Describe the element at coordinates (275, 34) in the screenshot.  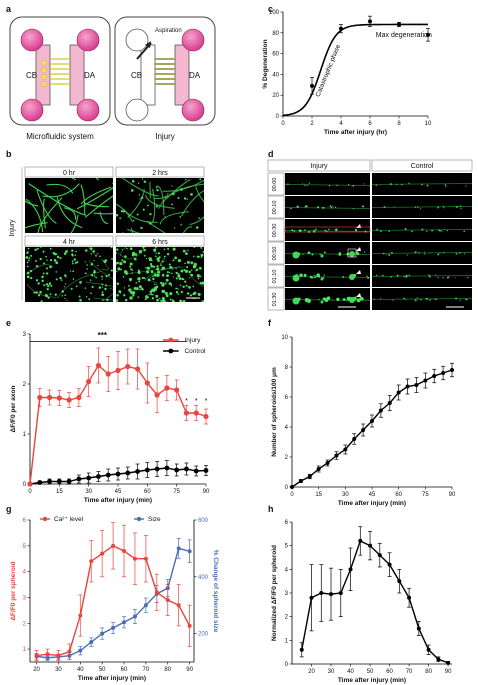
I see `y-tick-label: 80` at that location.